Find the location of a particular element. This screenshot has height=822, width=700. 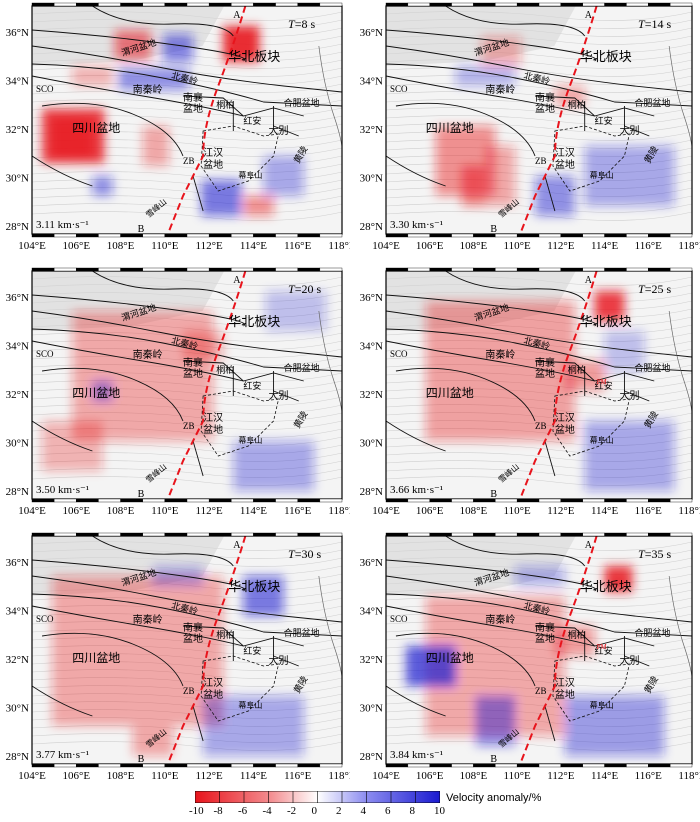

period-prefix: T is located at coordinates (642, 554).